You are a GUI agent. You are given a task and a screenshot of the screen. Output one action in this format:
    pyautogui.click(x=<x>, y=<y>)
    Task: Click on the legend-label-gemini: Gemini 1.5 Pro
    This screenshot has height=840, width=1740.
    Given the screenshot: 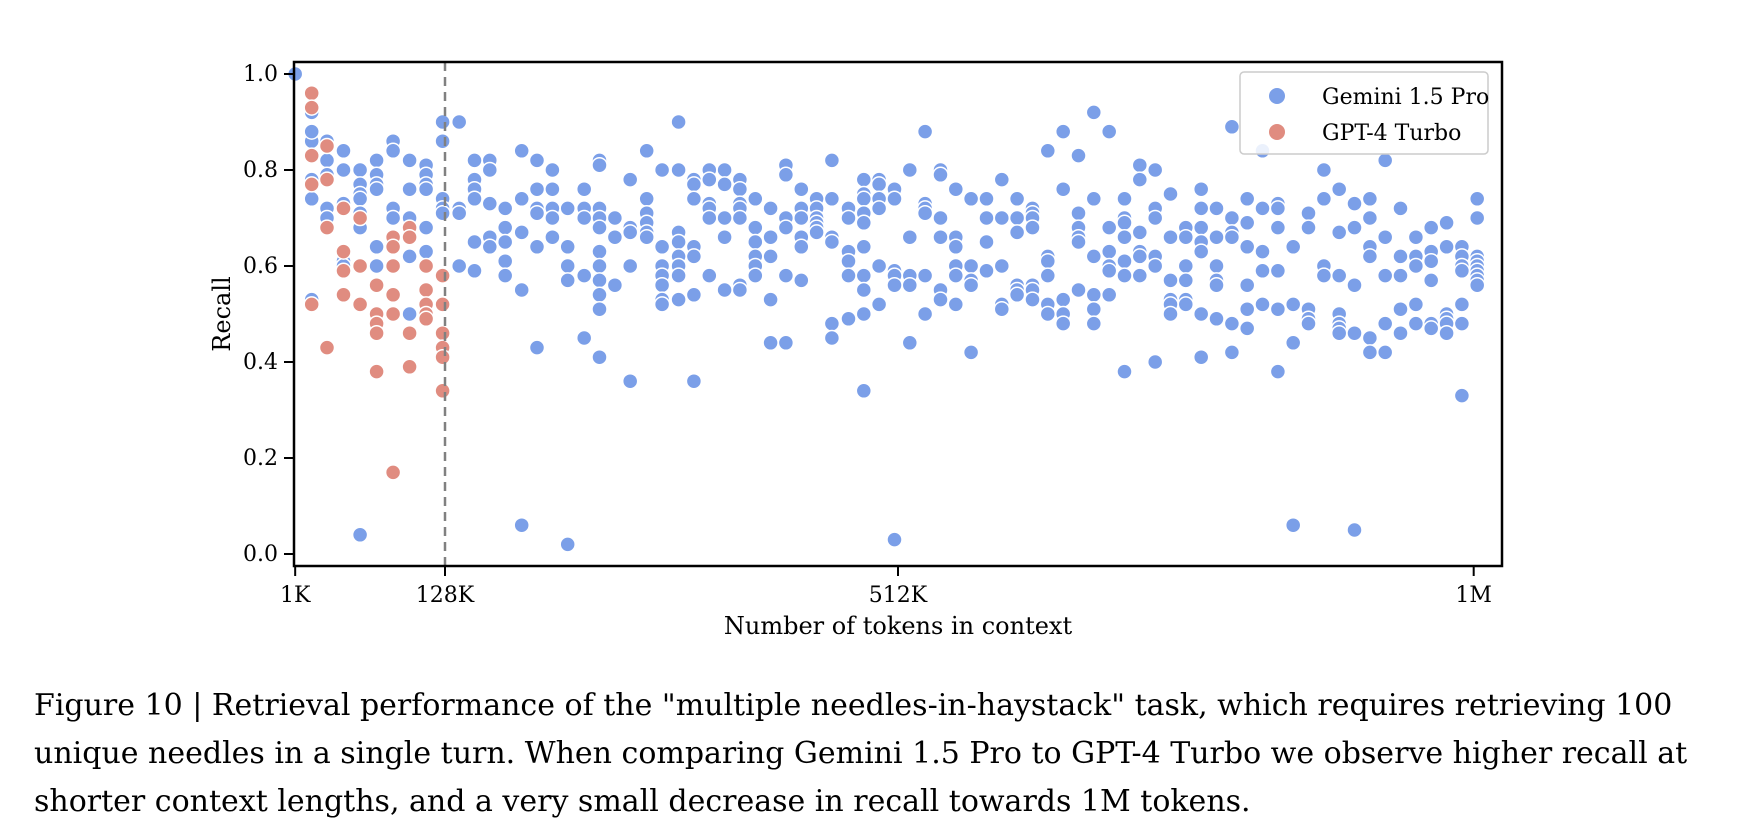 What is the action you would take?
    pyautogui.click(x=1405, y=97)
    